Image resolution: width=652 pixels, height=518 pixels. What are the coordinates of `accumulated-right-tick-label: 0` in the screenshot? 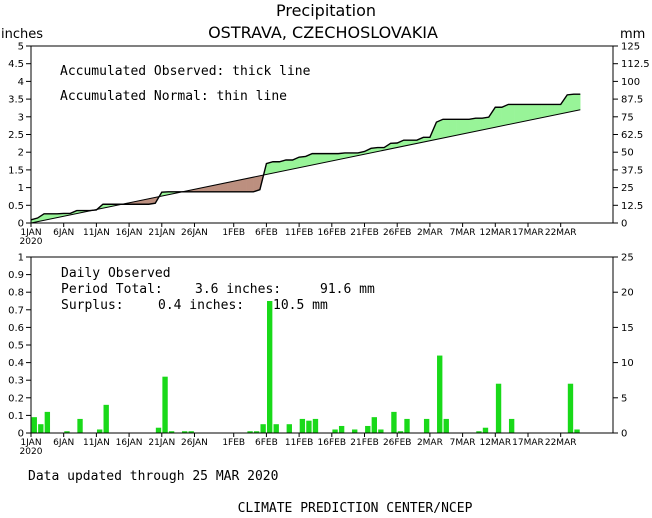 It's located at (624, 224).